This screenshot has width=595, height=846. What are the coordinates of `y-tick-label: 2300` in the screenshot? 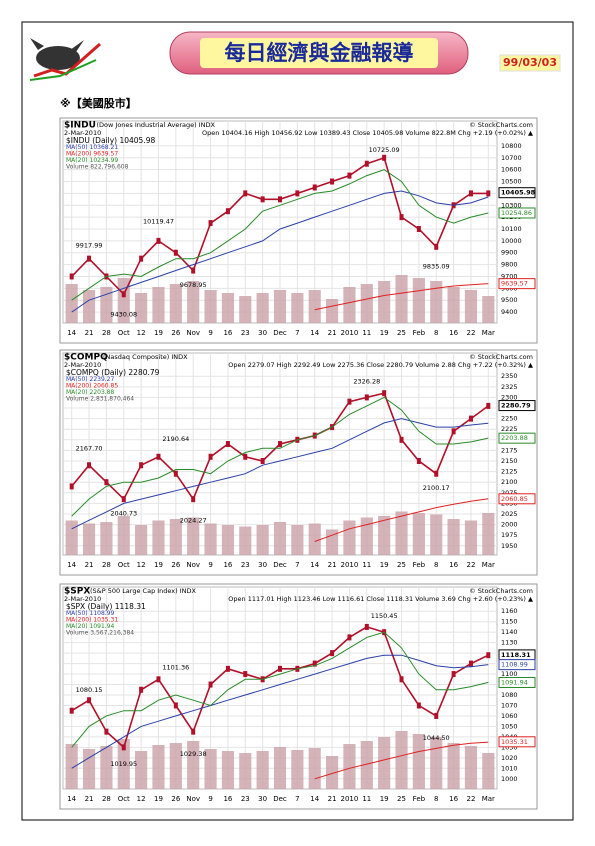 It's located at (509, 397).